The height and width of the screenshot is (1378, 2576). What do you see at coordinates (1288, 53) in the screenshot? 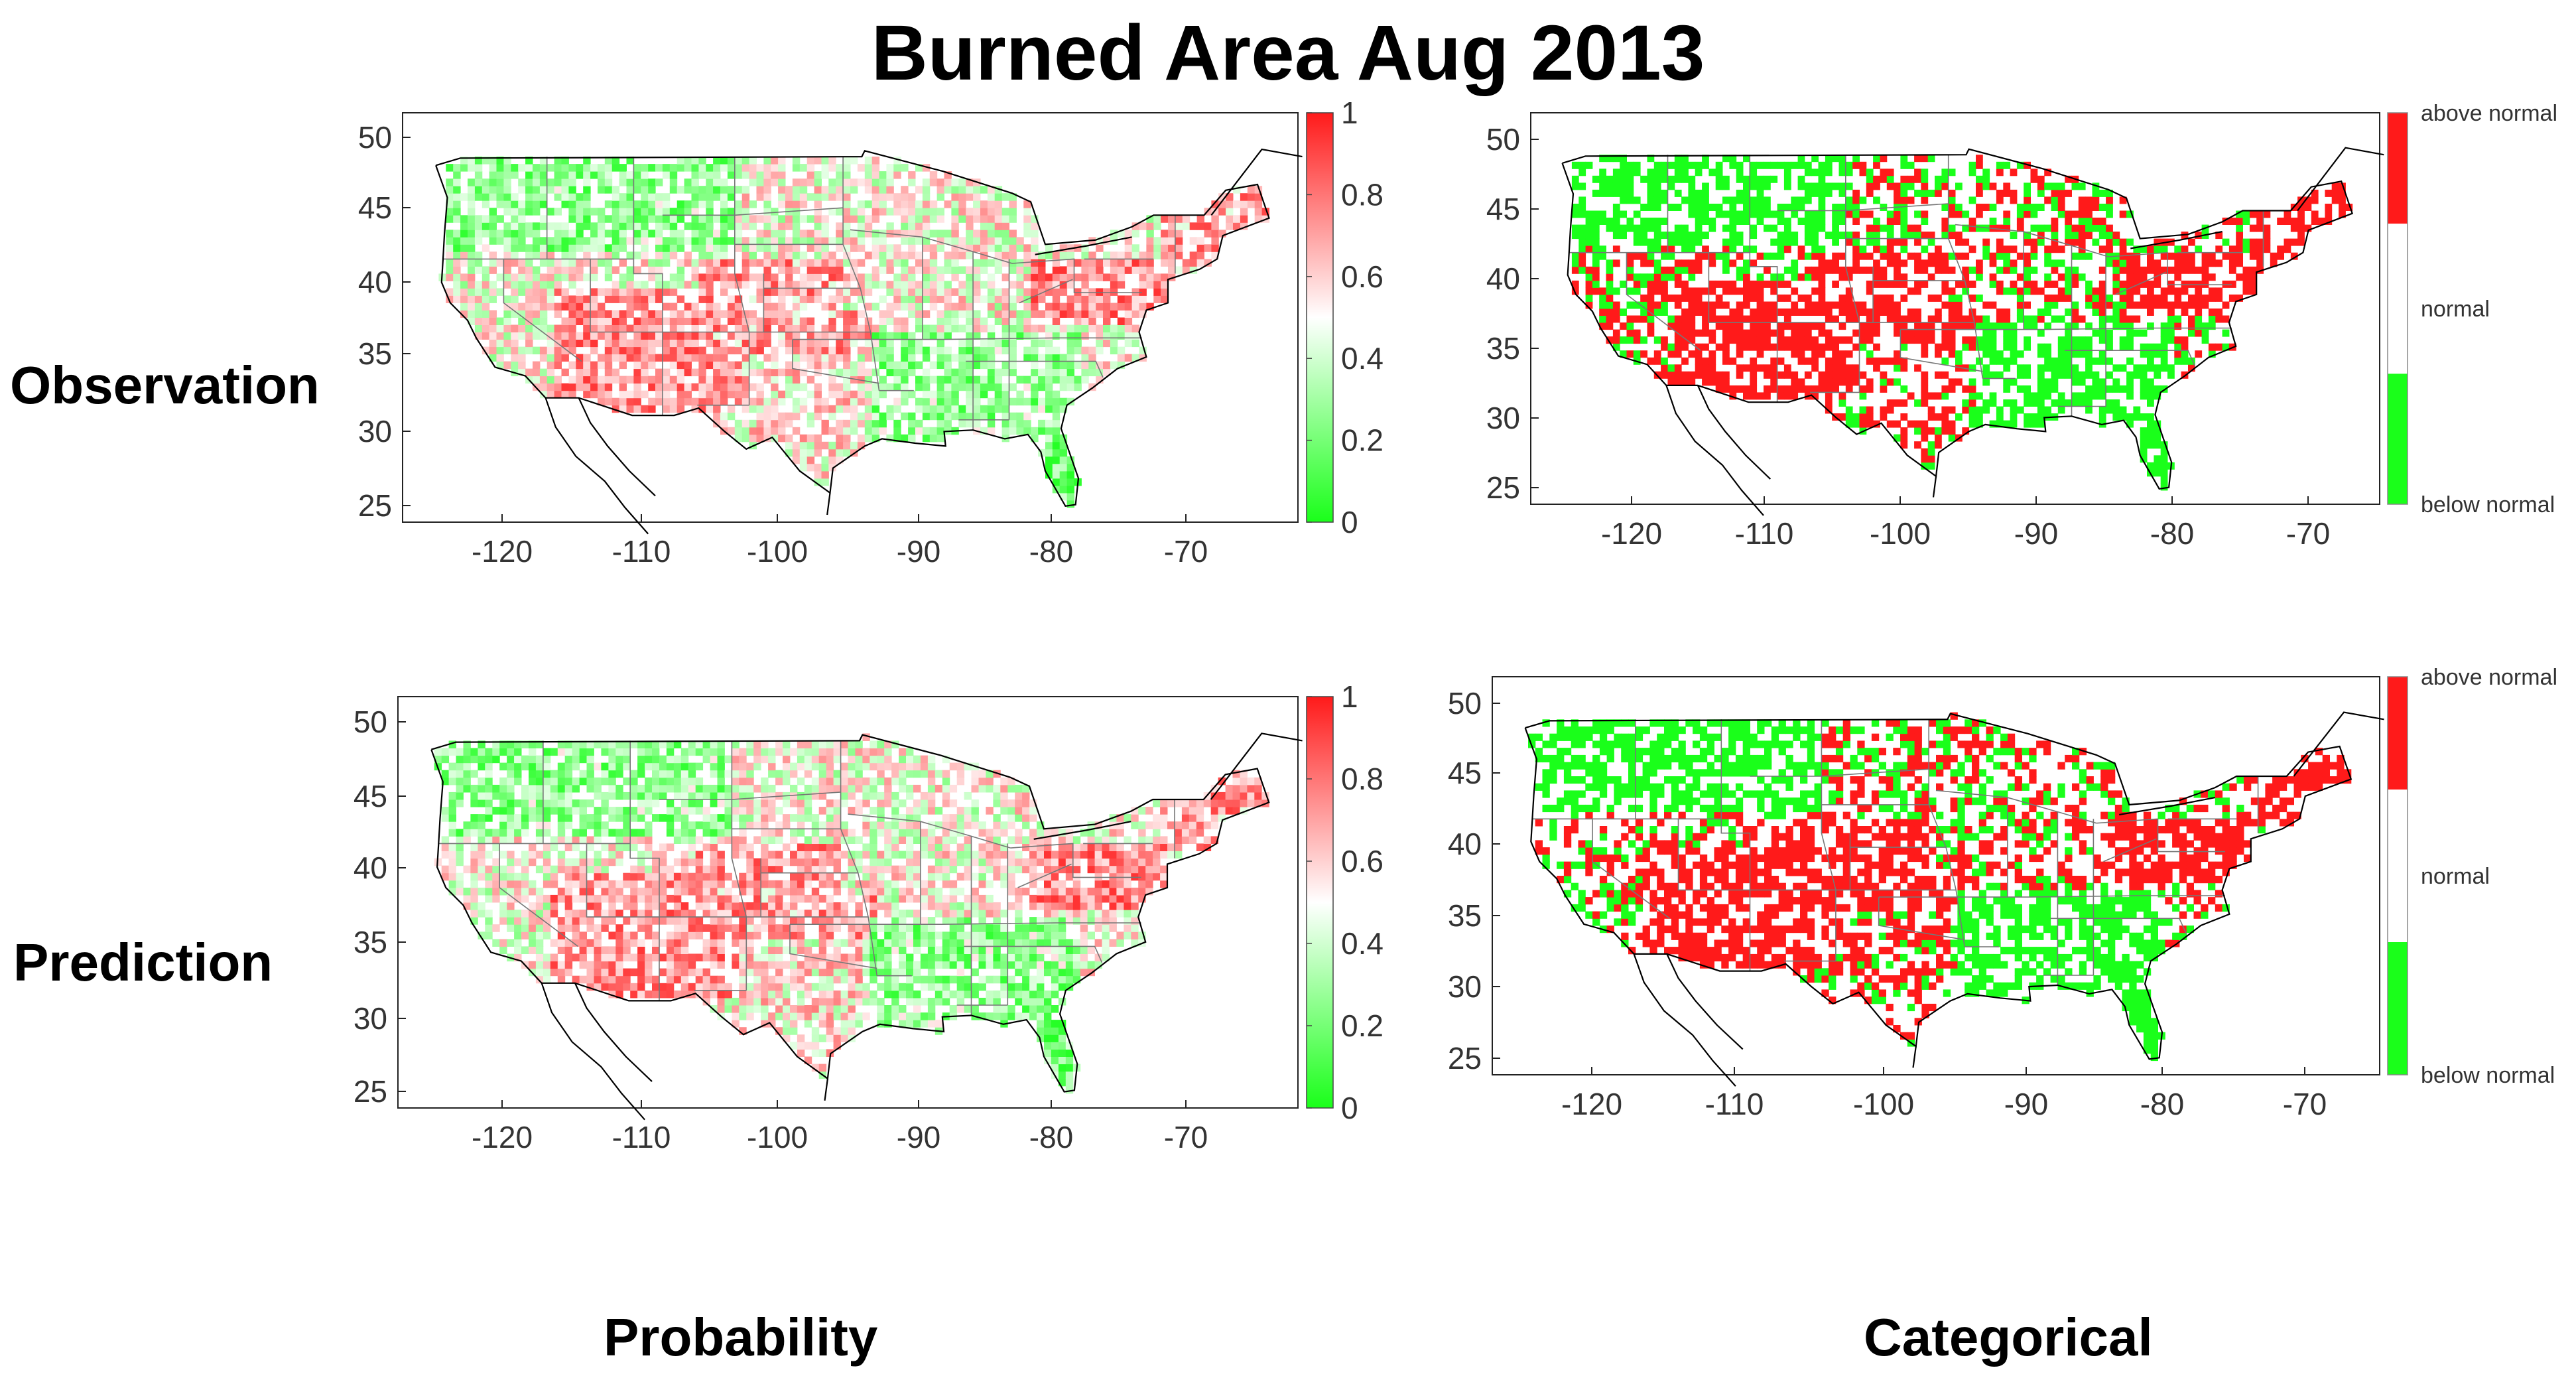
I see `figure-title: Burned Area Aug 2013` at bounding box center [1288, 53].